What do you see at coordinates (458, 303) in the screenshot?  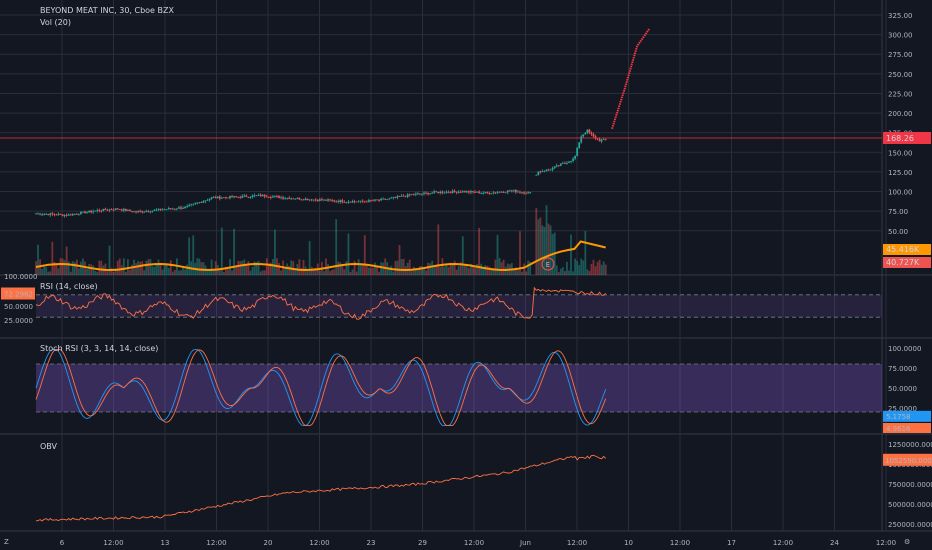 I see `rsi-pane` at bounding box center [458, 303].